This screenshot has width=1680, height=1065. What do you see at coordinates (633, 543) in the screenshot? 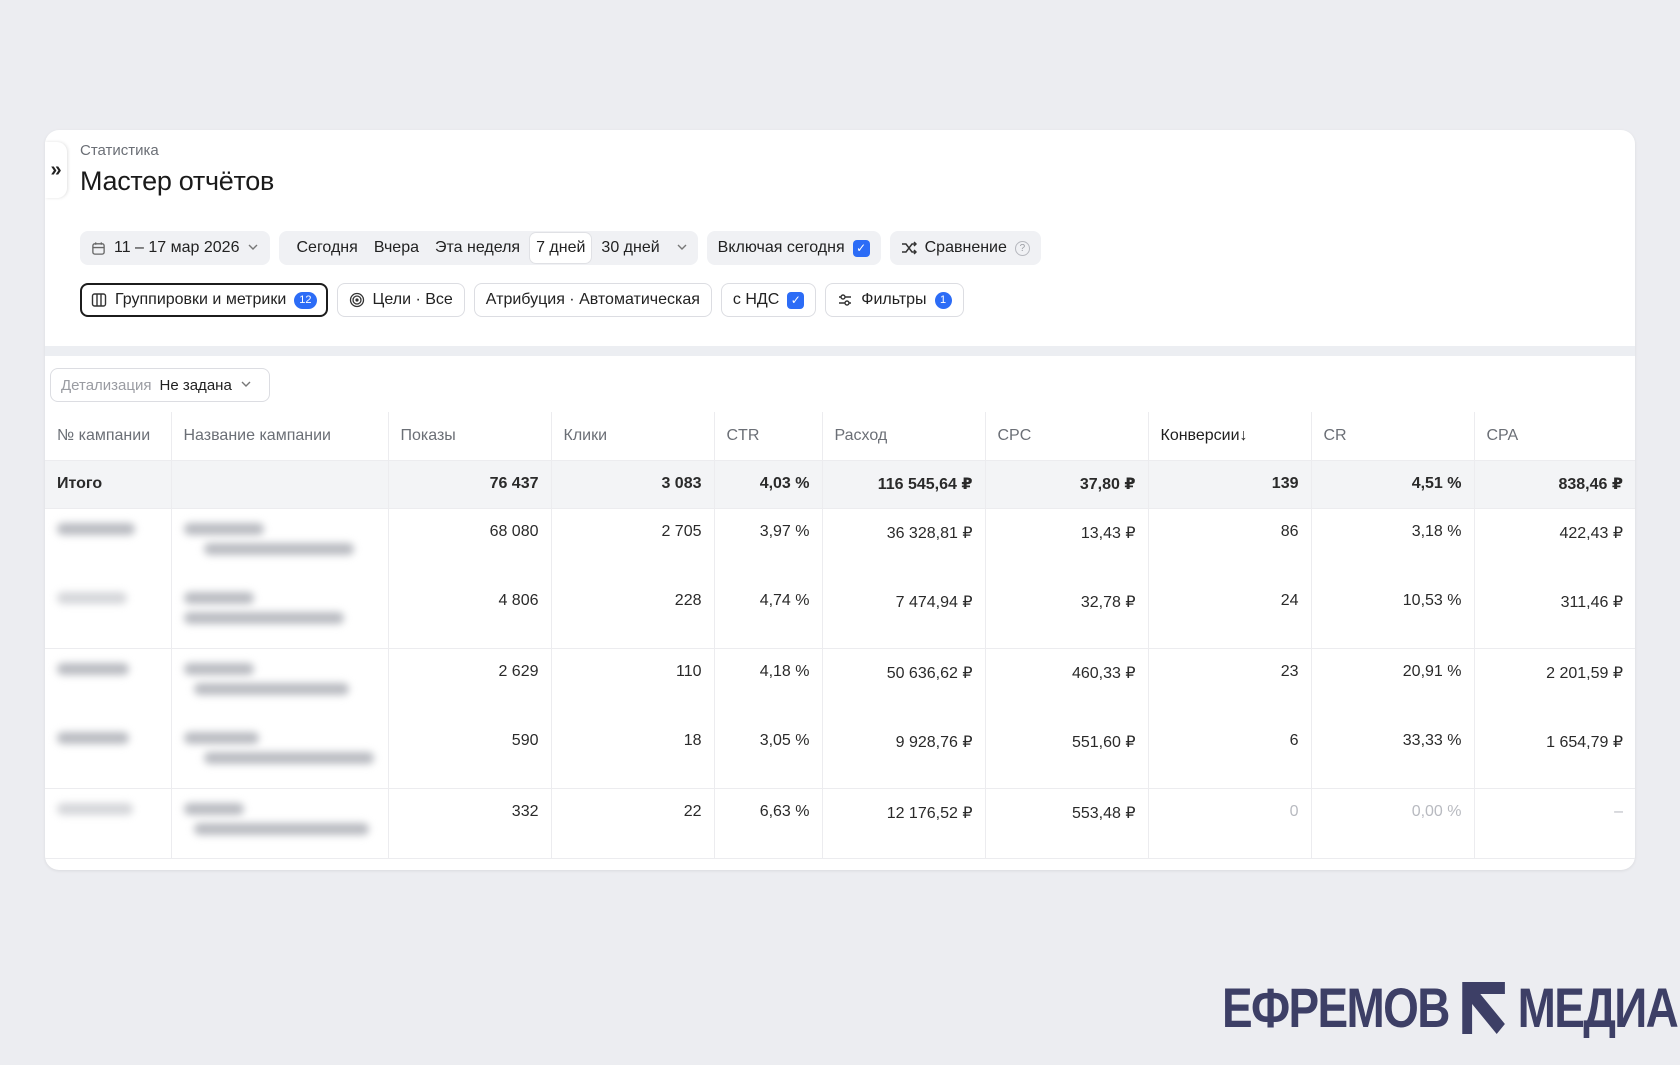
I see `table-cell: 2 705` at bounding box center [633, 543].